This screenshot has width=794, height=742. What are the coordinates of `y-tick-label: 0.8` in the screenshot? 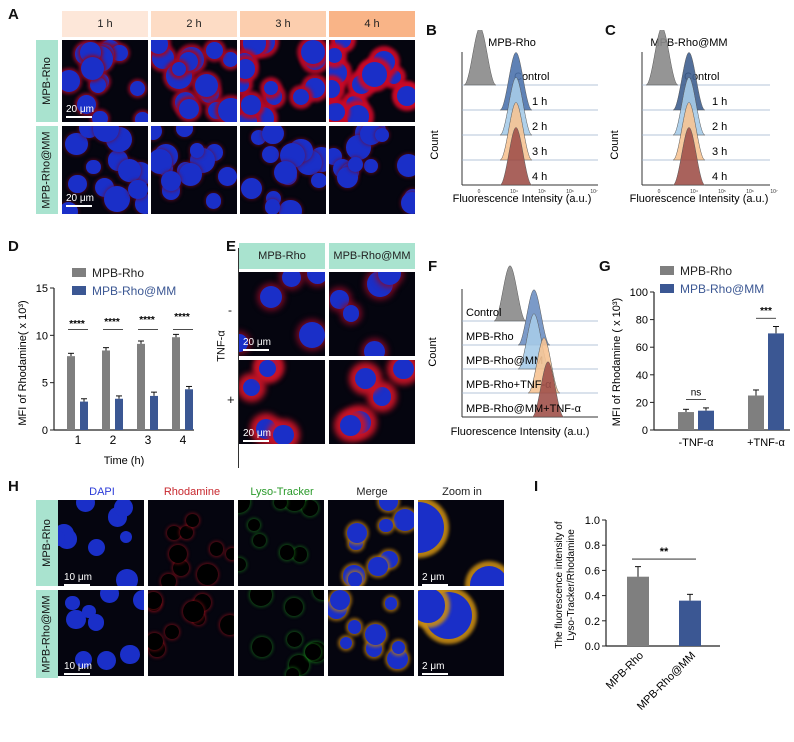 It's located at (592, 546).